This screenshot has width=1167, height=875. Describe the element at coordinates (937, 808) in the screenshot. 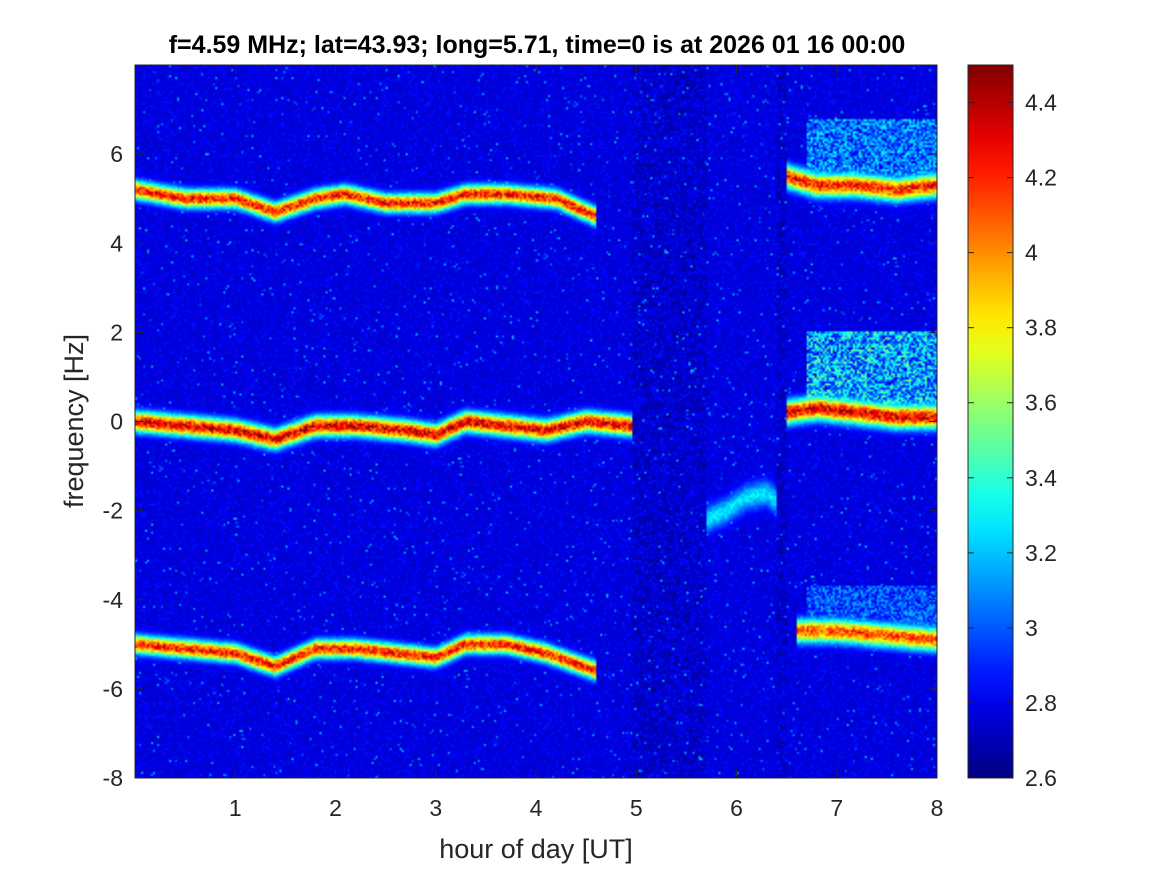

I see `x-tick-label: 8` at that location.